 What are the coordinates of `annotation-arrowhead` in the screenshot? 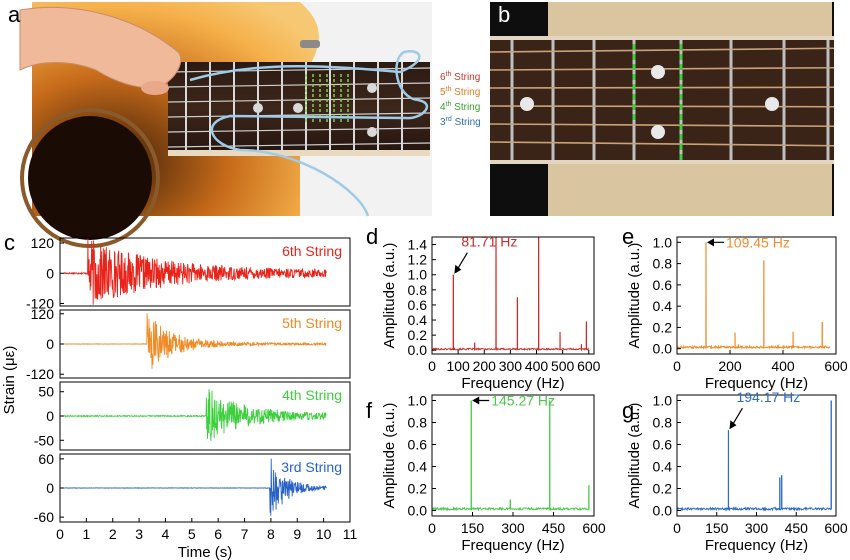 It's located at (476, 400).